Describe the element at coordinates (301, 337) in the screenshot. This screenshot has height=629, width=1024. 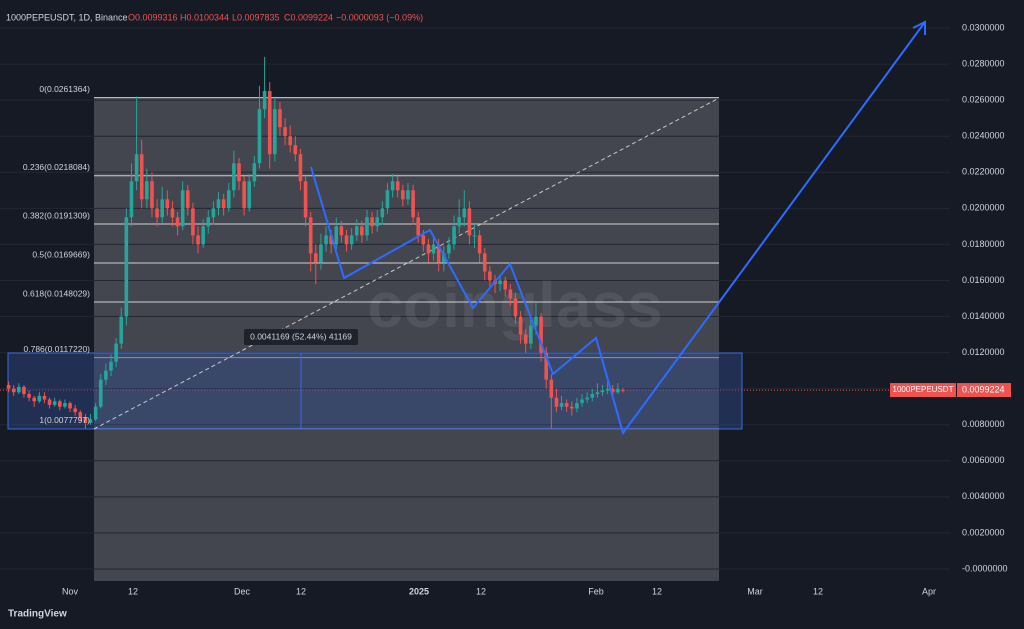
I see `measure-box` at that location.